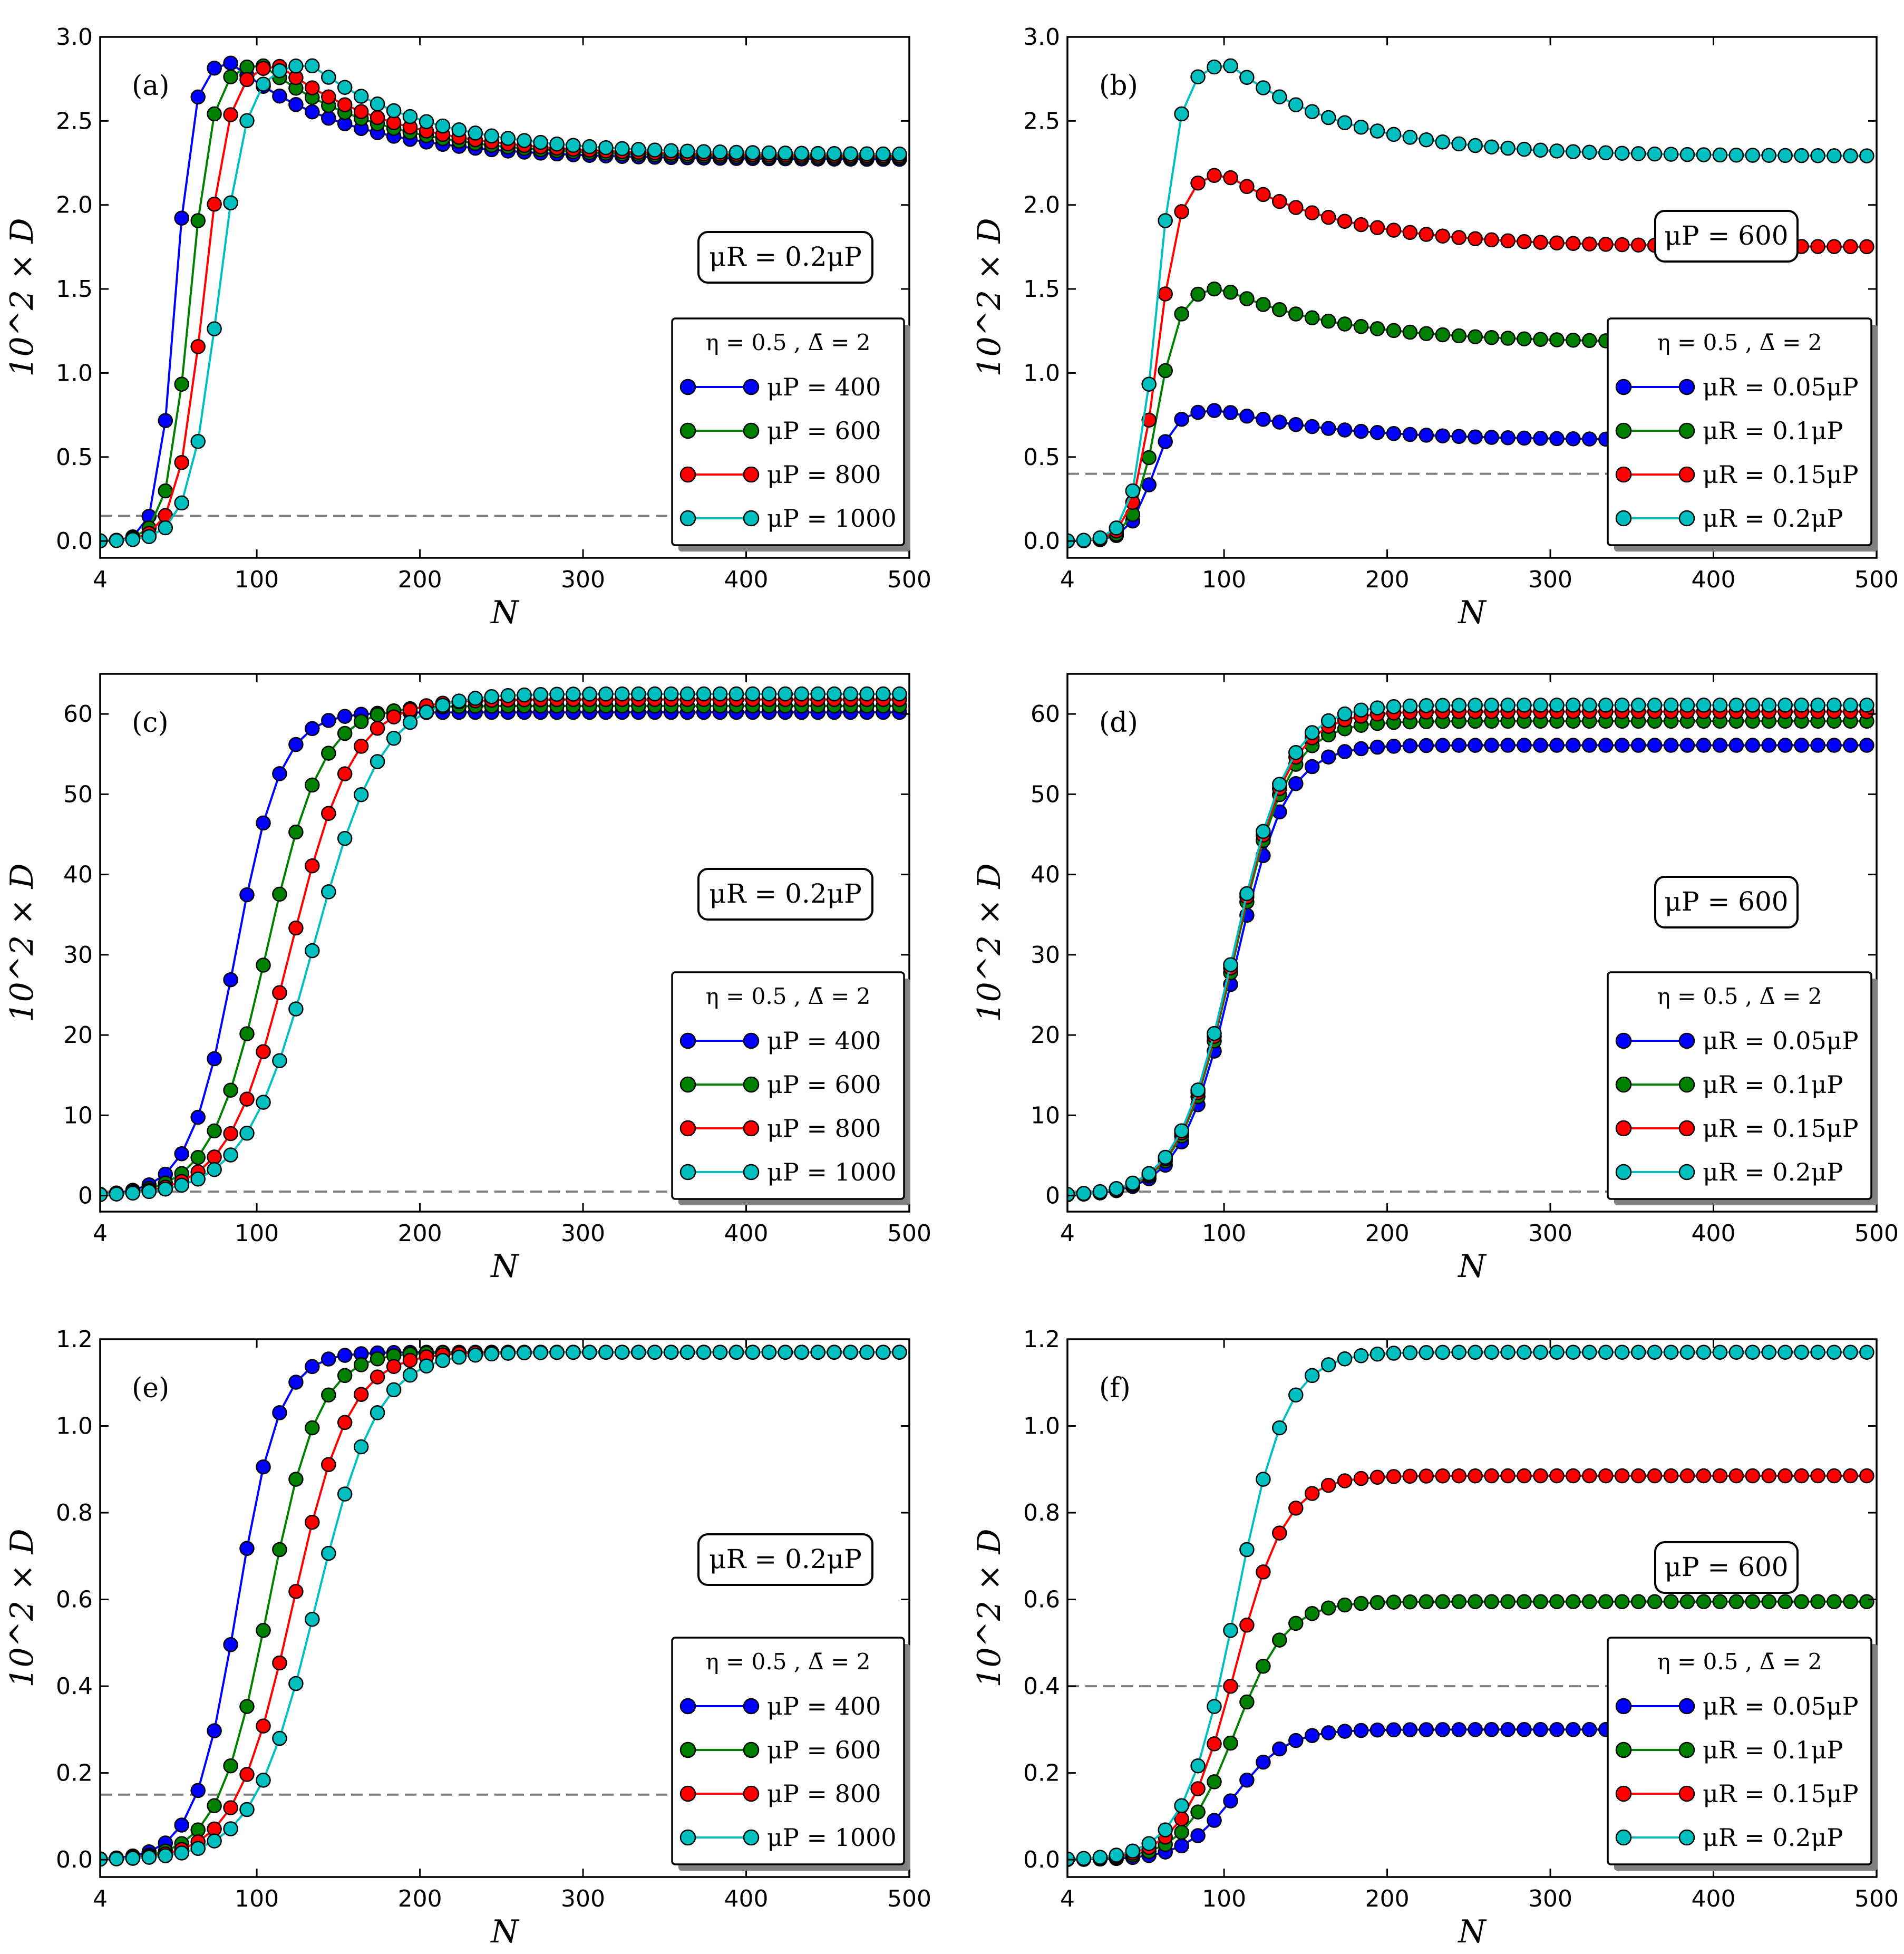  What do you see at coordinates (909, 1899) in the screenshot?
I see `x-tick-label: 500` at bounding box center [909, 1899].